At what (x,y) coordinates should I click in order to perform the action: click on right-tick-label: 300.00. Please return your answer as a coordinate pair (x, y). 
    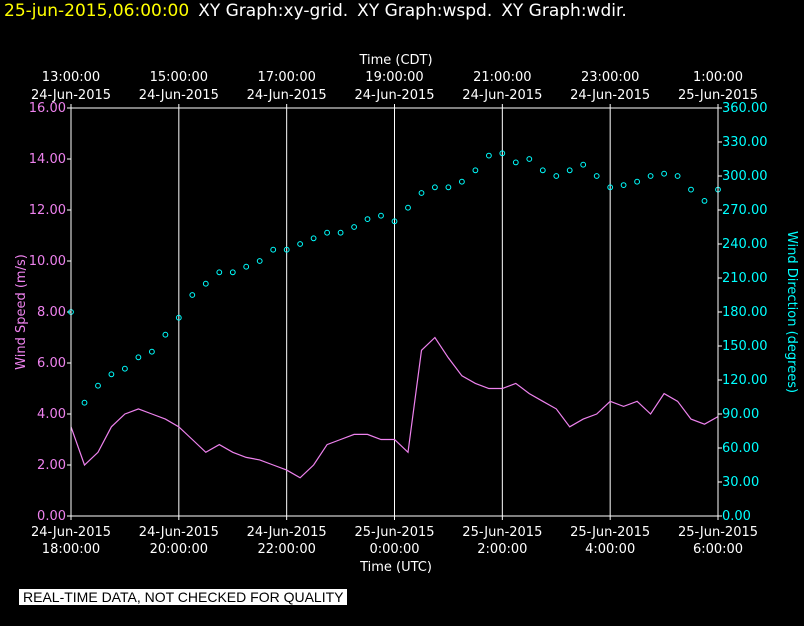
    Looking at the image, I should click on (745, 176).